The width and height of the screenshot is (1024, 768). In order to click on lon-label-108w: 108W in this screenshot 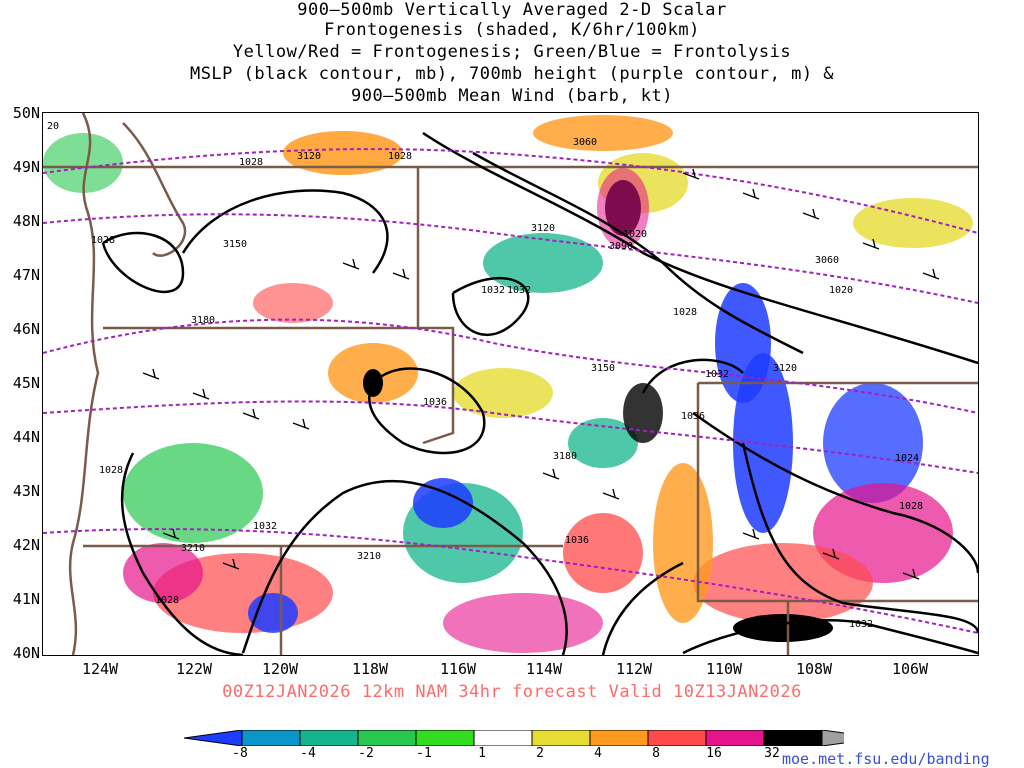, I will do `click(814, 669)`.